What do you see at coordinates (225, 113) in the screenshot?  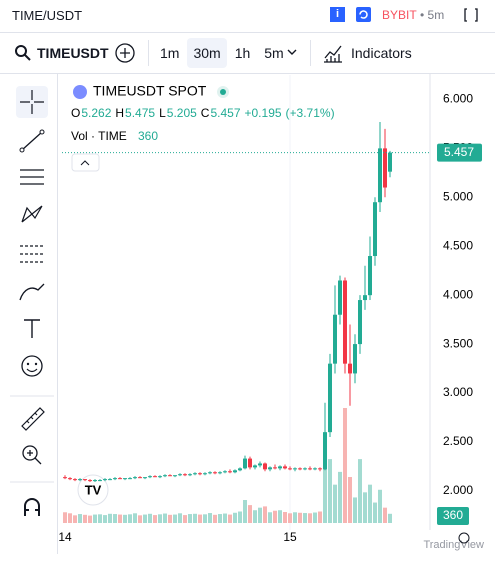 I see `legend-value: 5.457` at bounding box center [225, 113].